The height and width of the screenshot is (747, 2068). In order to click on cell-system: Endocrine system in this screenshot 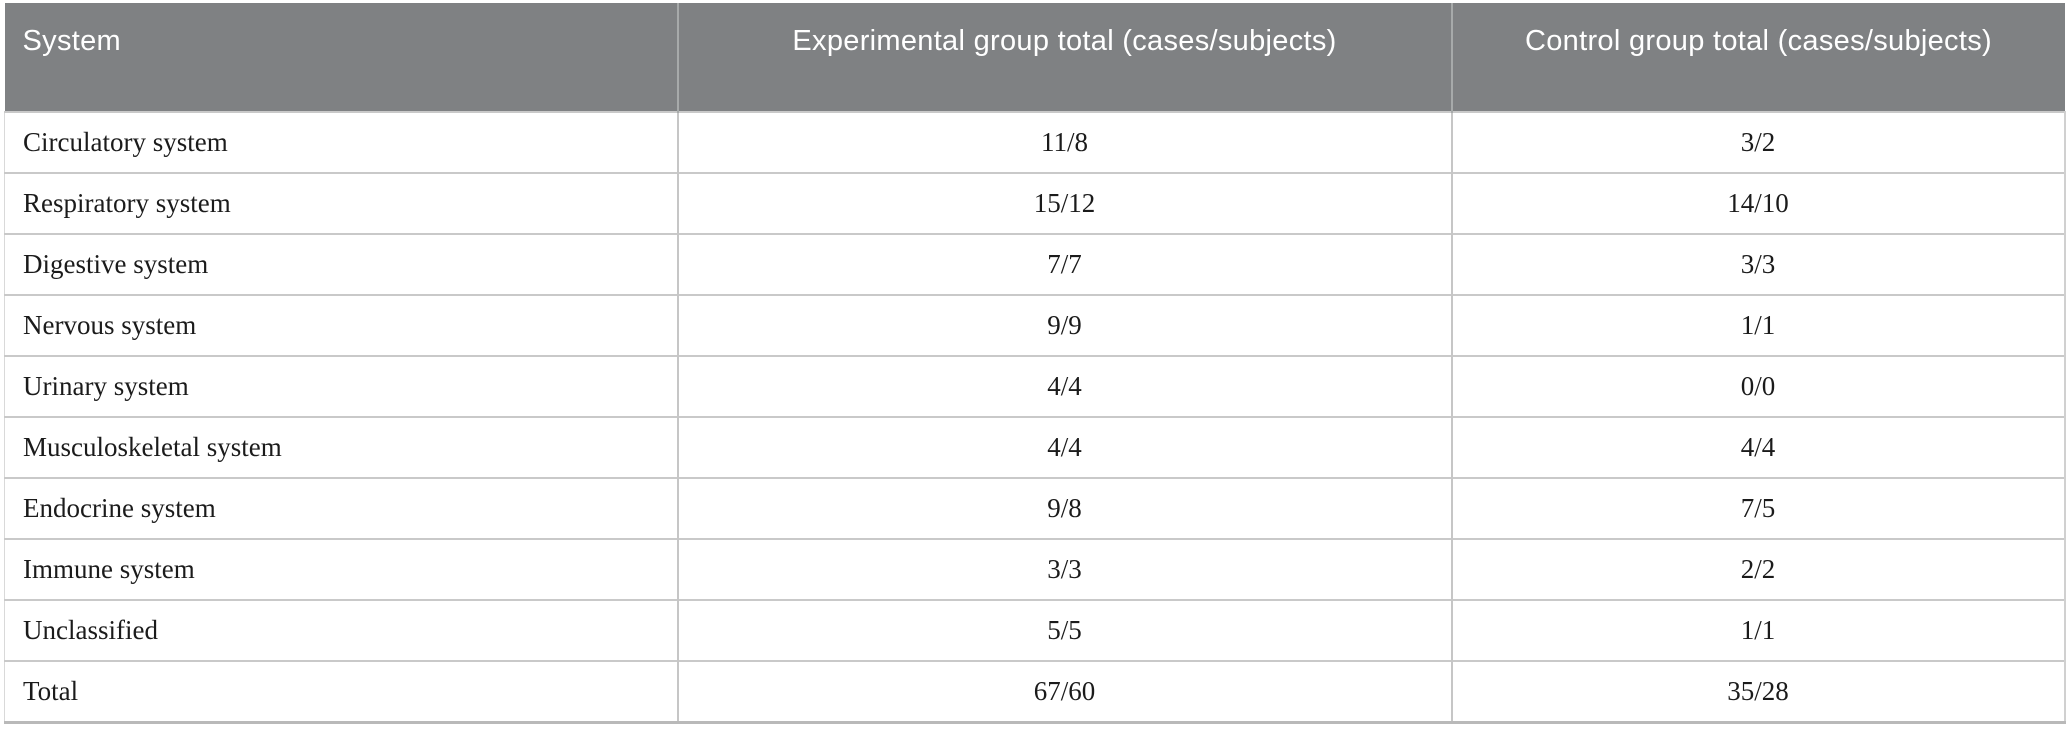, I will do `click(341, 508)`.